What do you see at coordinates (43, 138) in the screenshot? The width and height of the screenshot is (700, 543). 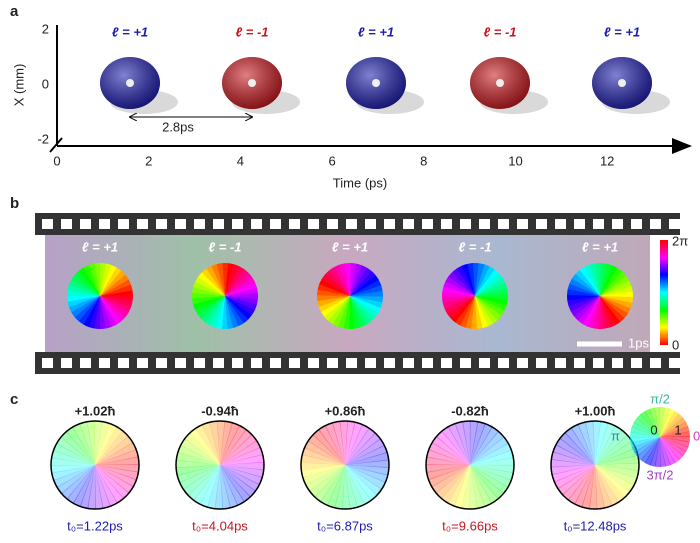 I see `y-tick-label: -2` at bounding box center [43, 138].